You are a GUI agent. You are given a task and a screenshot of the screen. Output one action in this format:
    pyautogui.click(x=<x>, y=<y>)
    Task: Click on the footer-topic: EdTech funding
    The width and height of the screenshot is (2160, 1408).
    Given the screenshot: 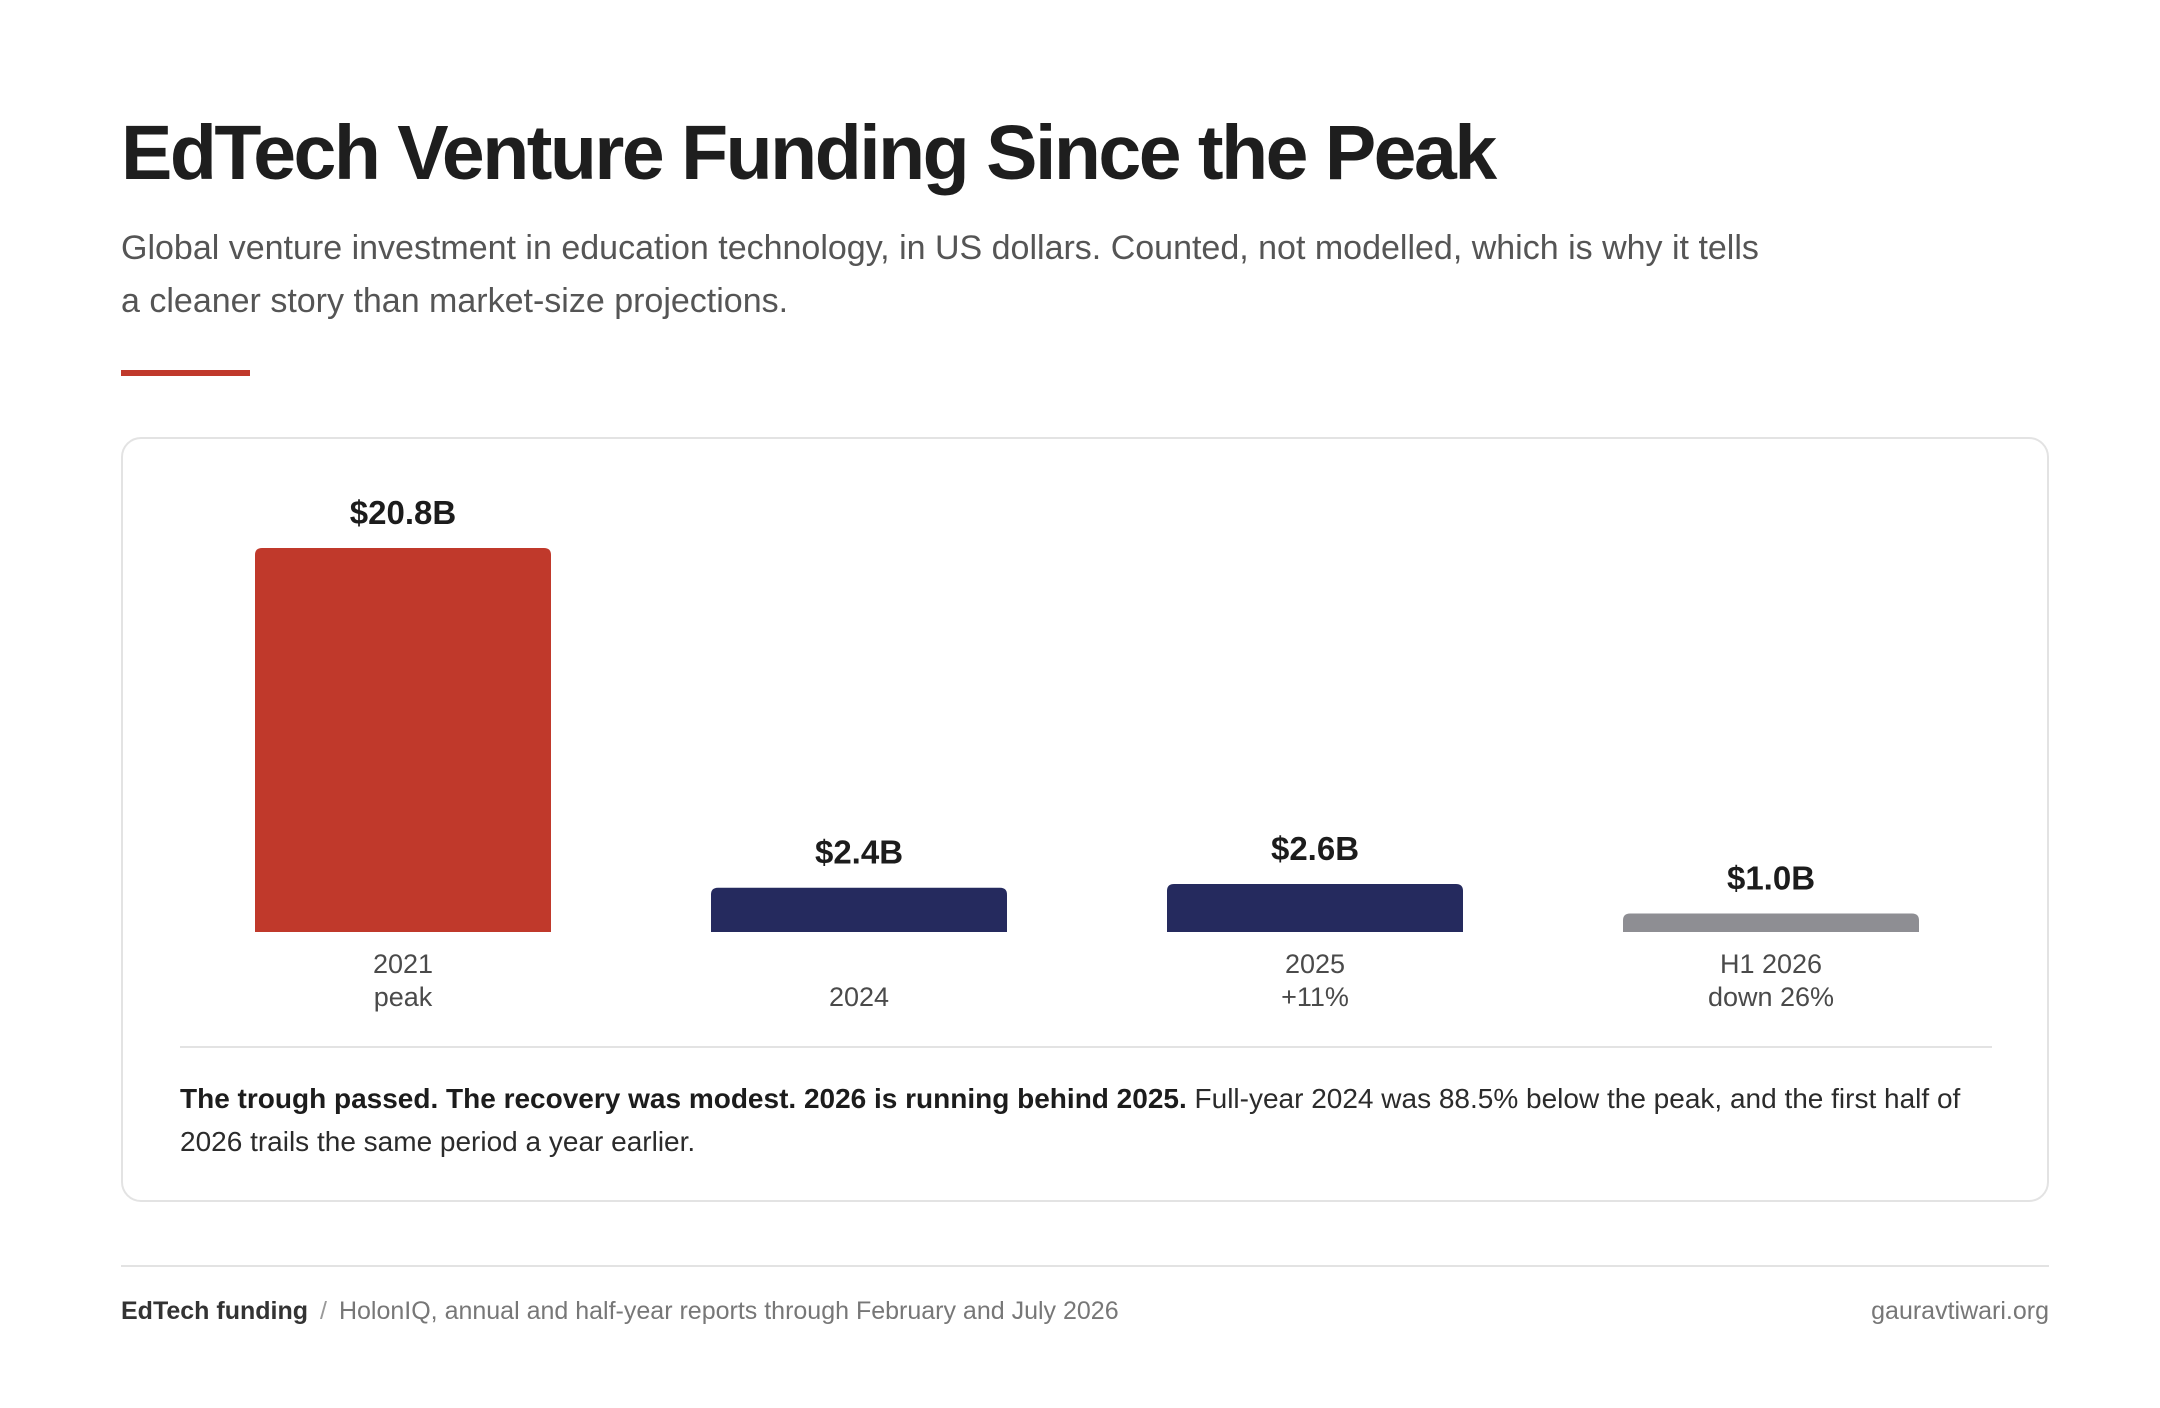 What is the action you would take?
    pyautogui.click(x=215, y=1311)
    